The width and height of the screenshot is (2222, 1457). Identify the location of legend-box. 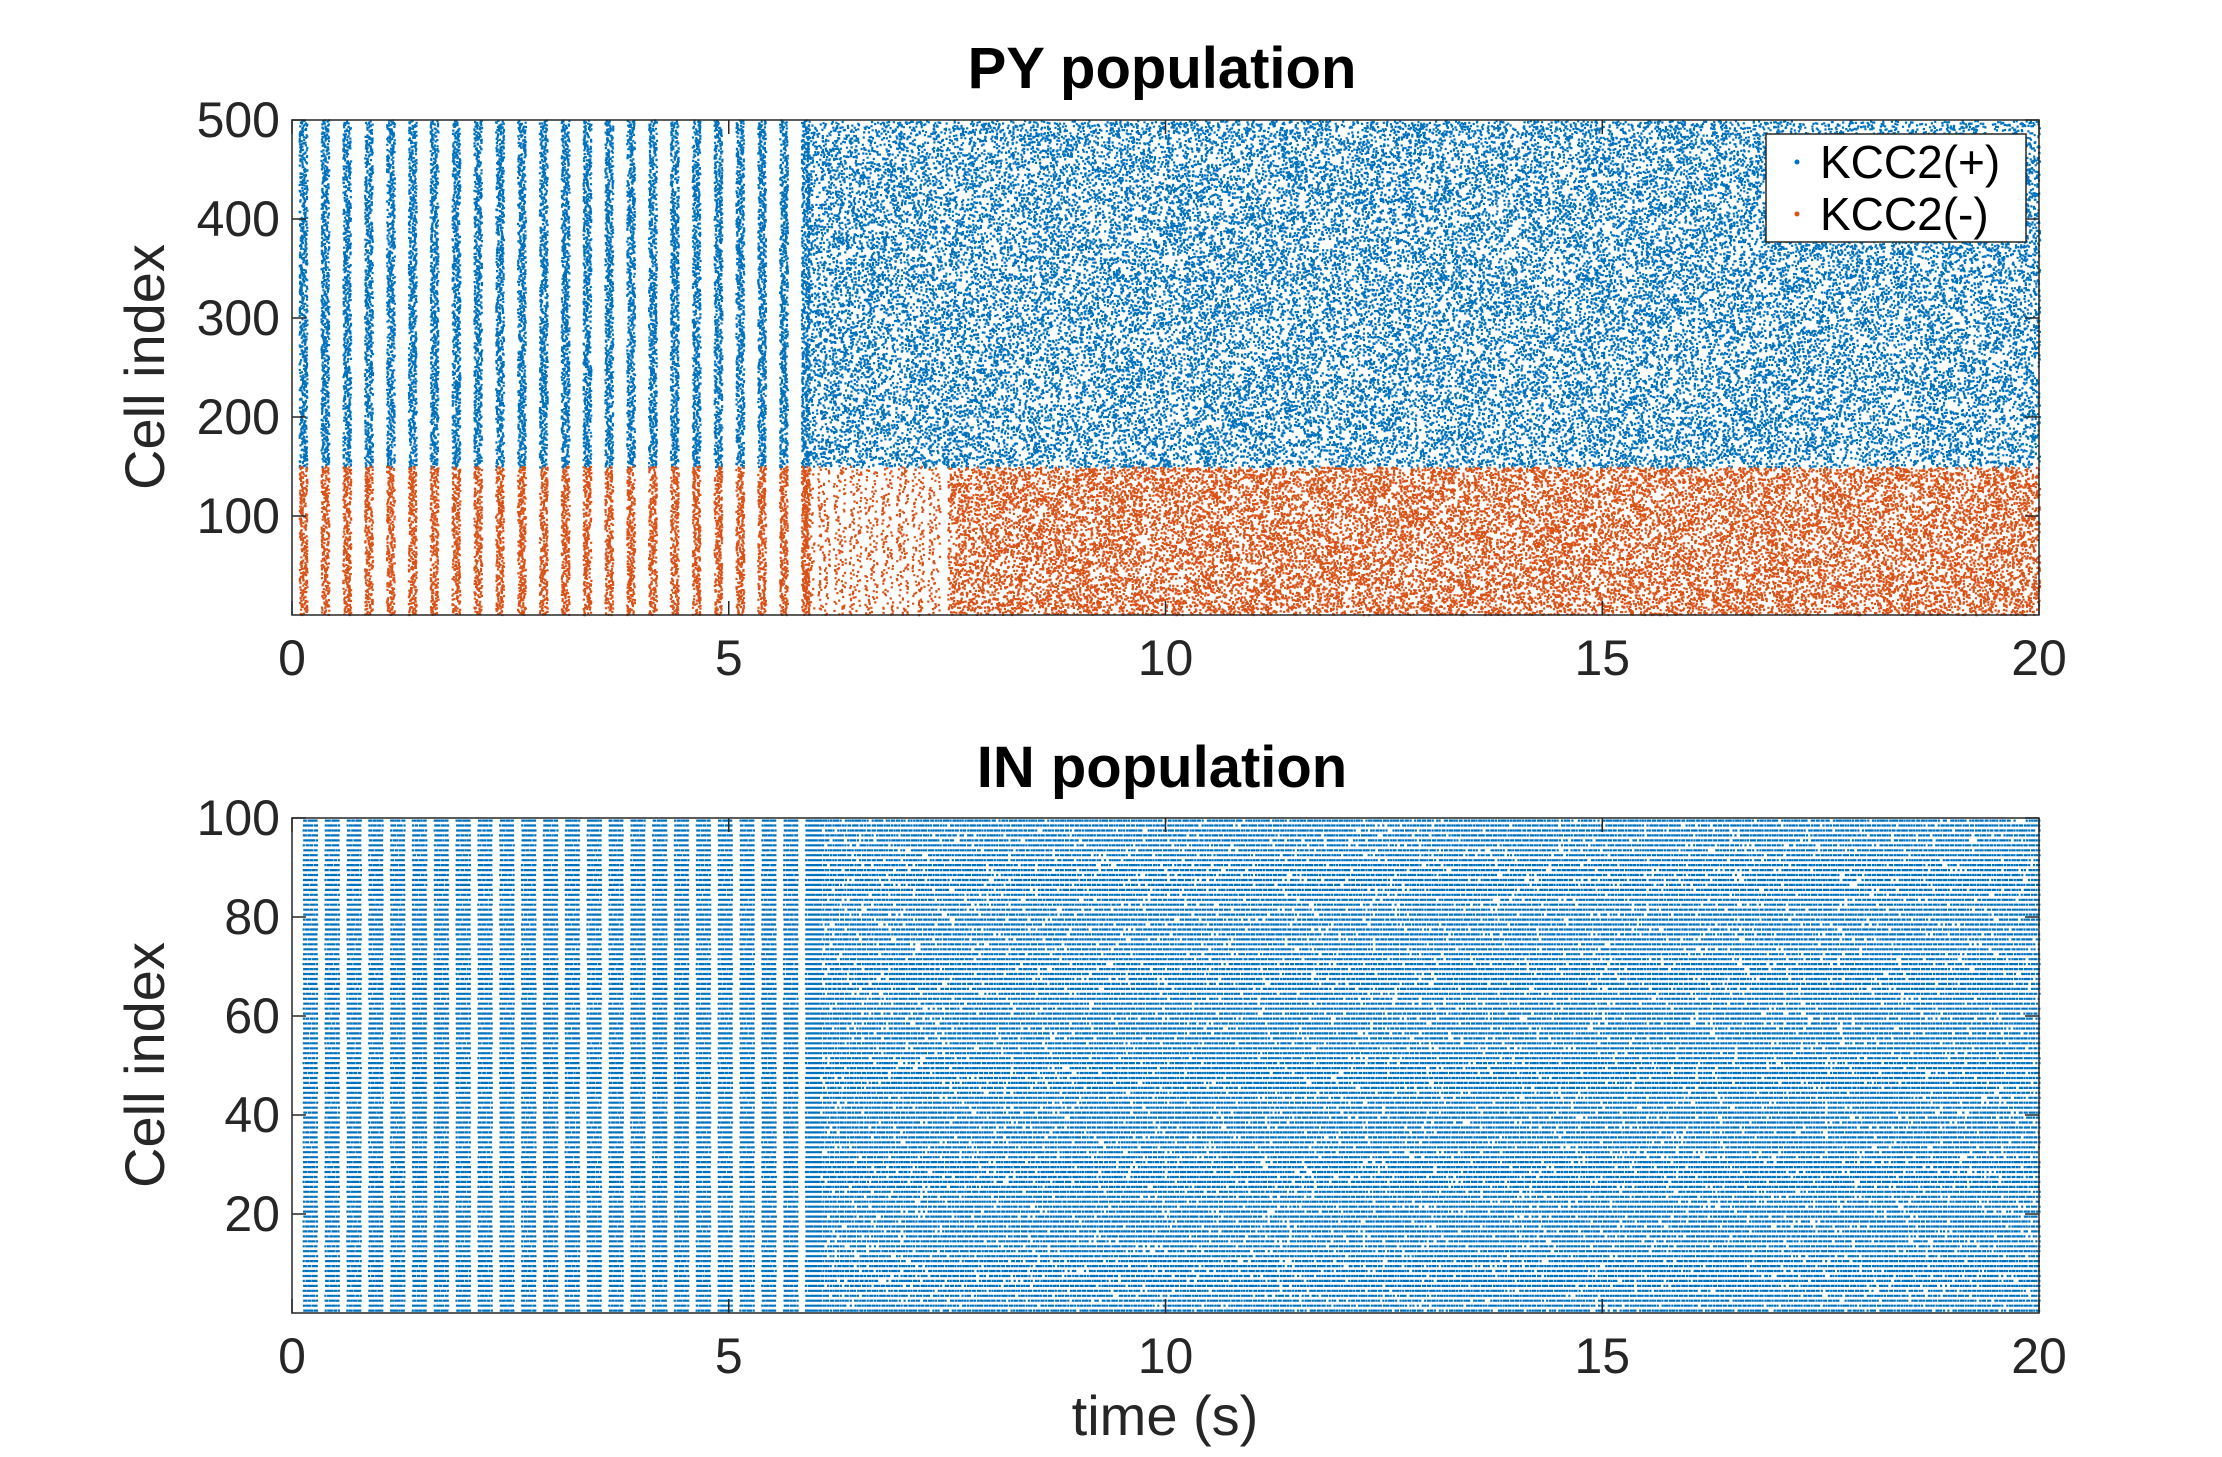
(1896, 188).